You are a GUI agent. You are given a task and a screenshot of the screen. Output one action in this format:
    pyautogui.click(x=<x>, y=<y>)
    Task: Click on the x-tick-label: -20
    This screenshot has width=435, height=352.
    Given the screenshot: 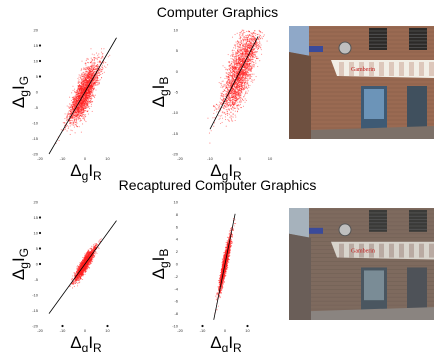 What is the action you would take?
    pyautogui.click(x=180, y=158)
    